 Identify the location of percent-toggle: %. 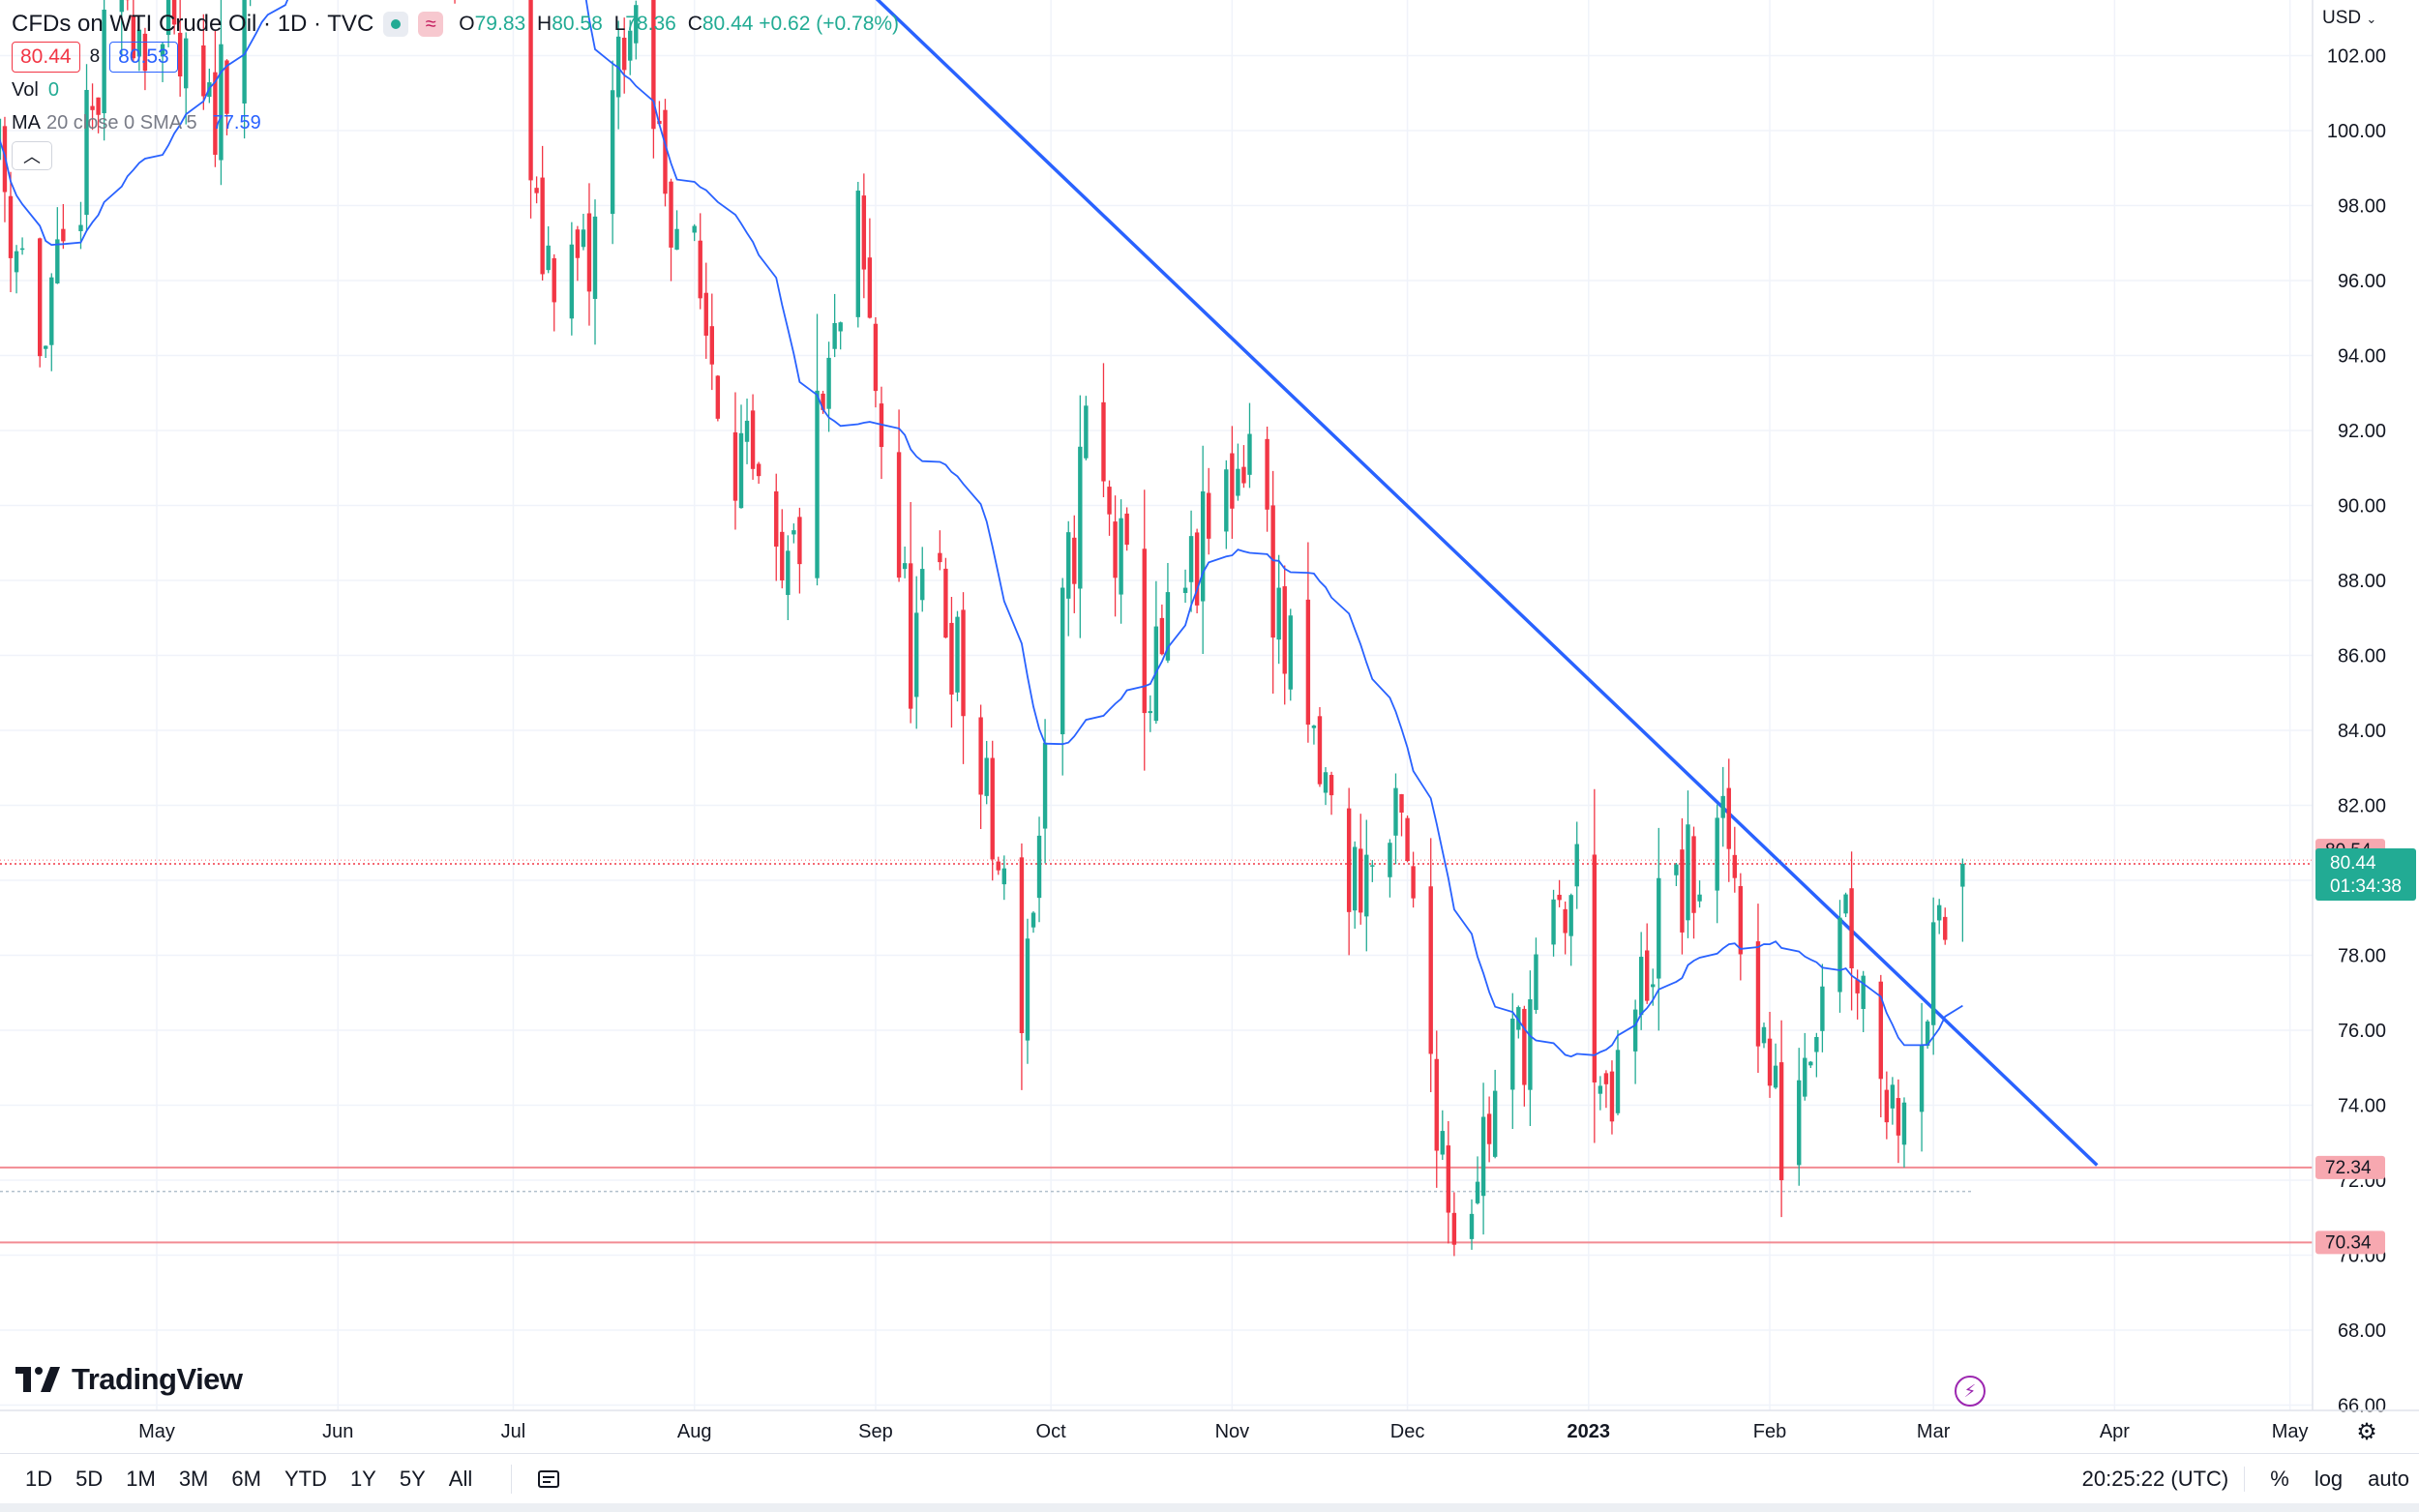
(2280, 1479).